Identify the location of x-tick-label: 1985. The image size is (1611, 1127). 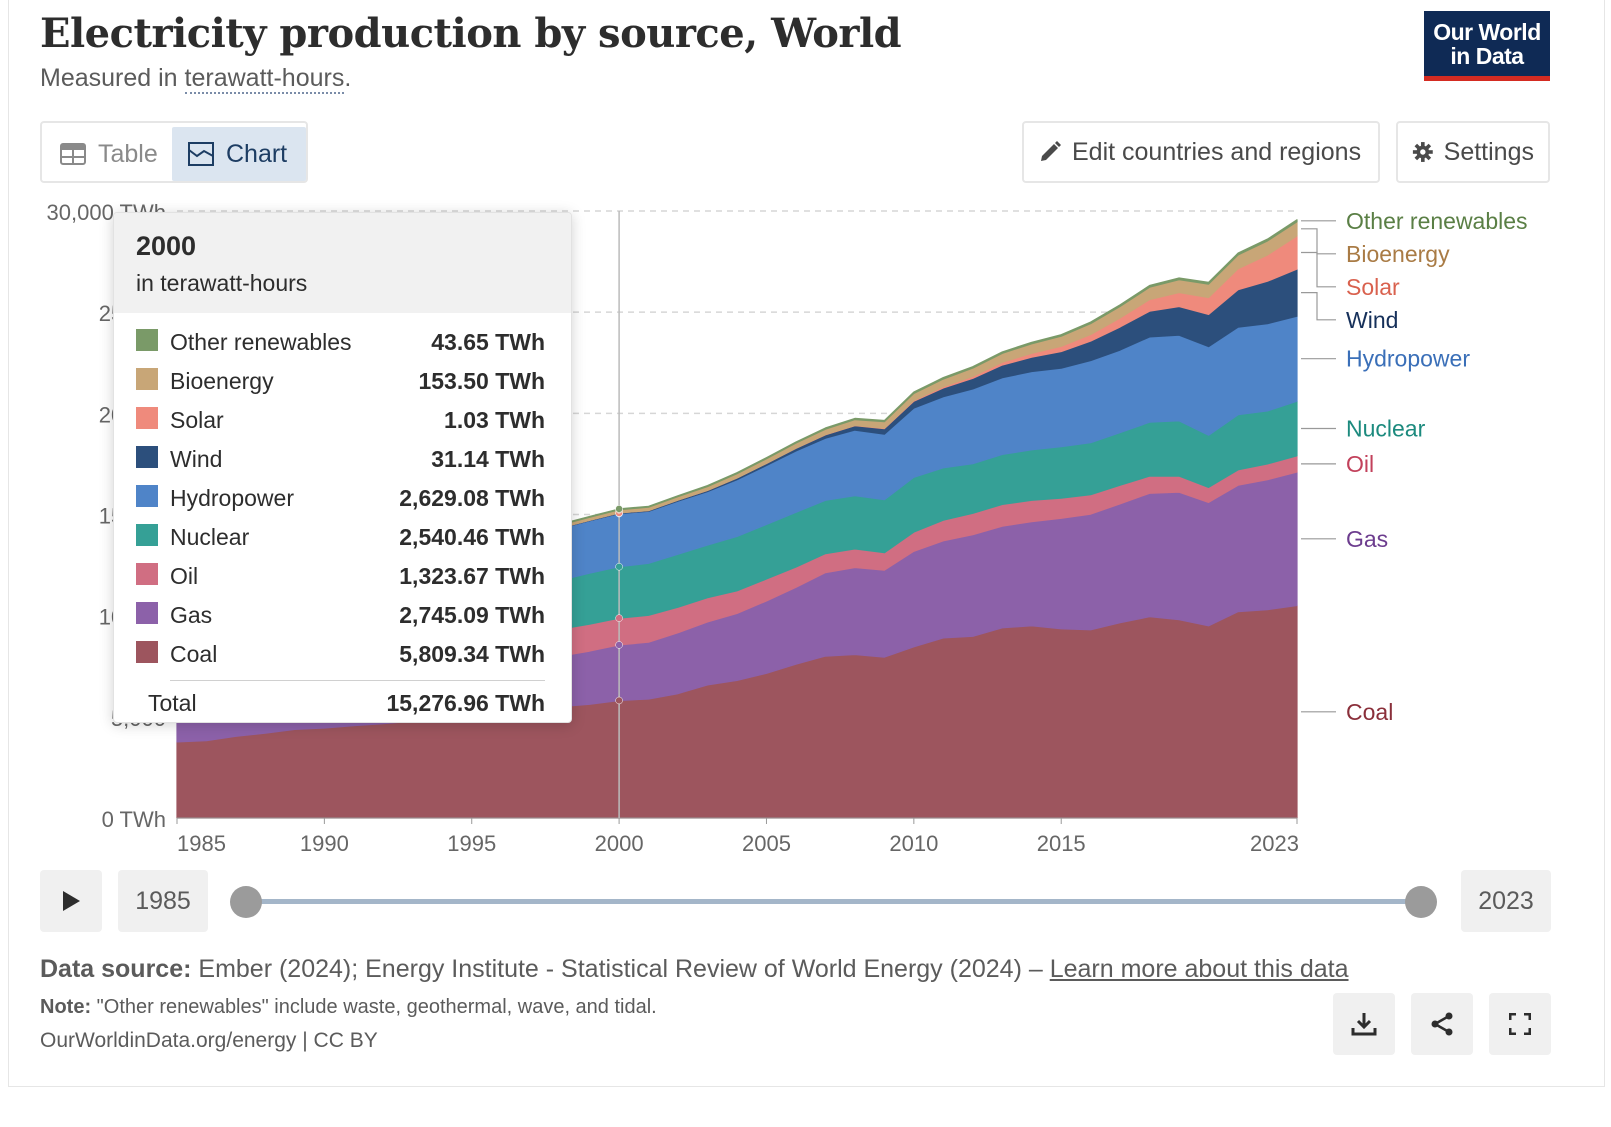
(201, 843).